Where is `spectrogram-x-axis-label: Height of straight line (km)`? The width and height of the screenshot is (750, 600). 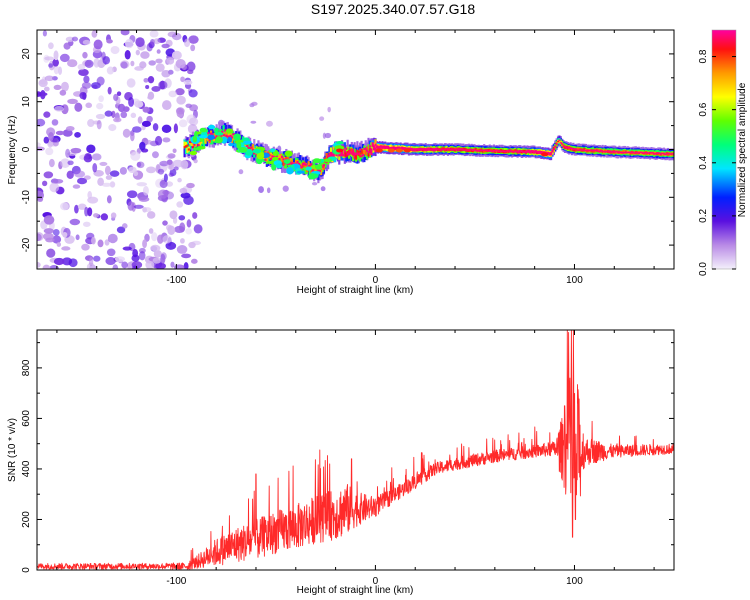 spectrogram-x-axis-label: Height of straight line (km) is located at coordinates (355, 290).